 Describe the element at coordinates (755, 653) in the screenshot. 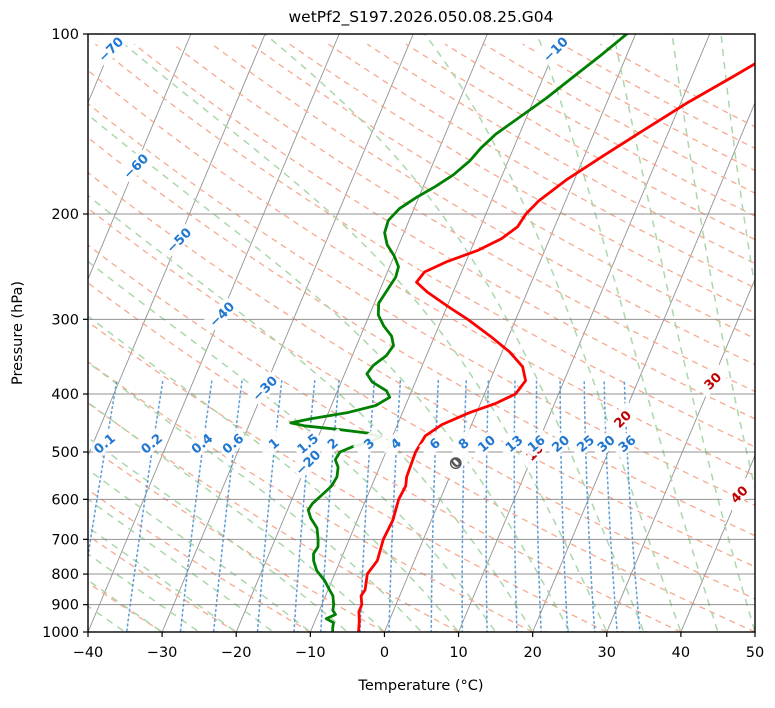

I see `x-tick-label: 50` at that location.